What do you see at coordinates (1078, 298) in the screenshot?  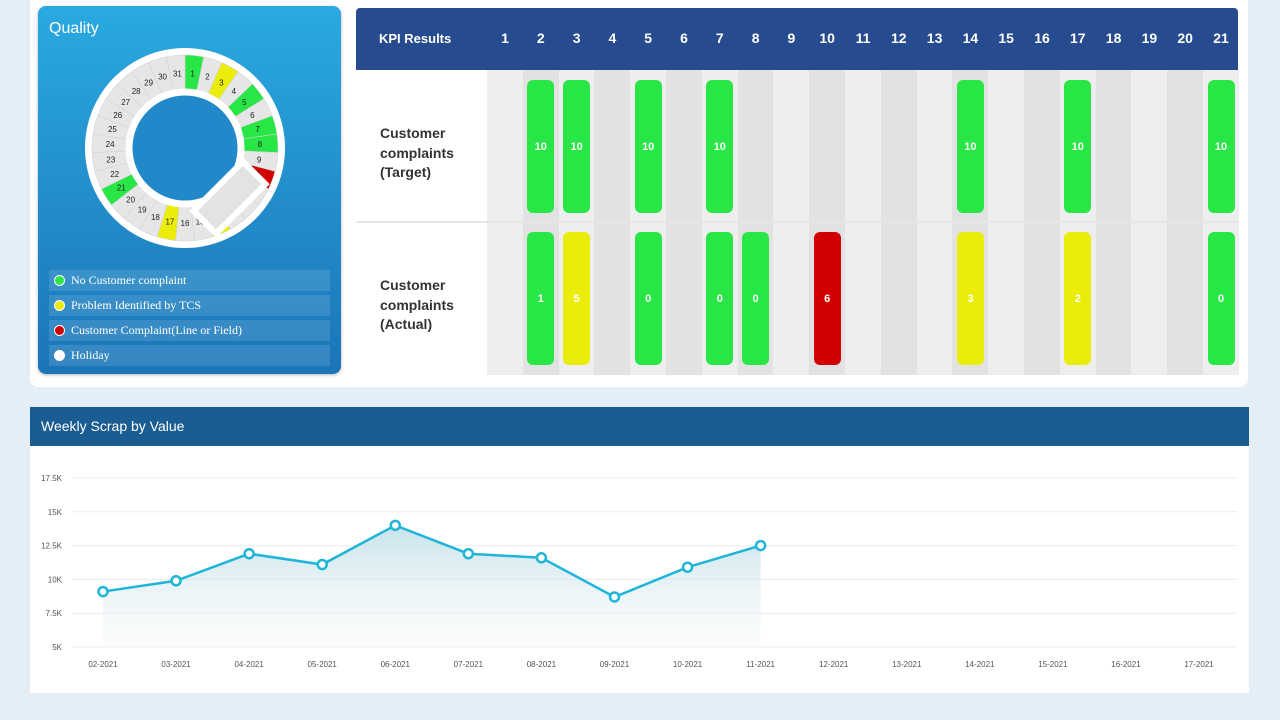 I see `kpi-cell: 2` at bounding box center [1078, 298].